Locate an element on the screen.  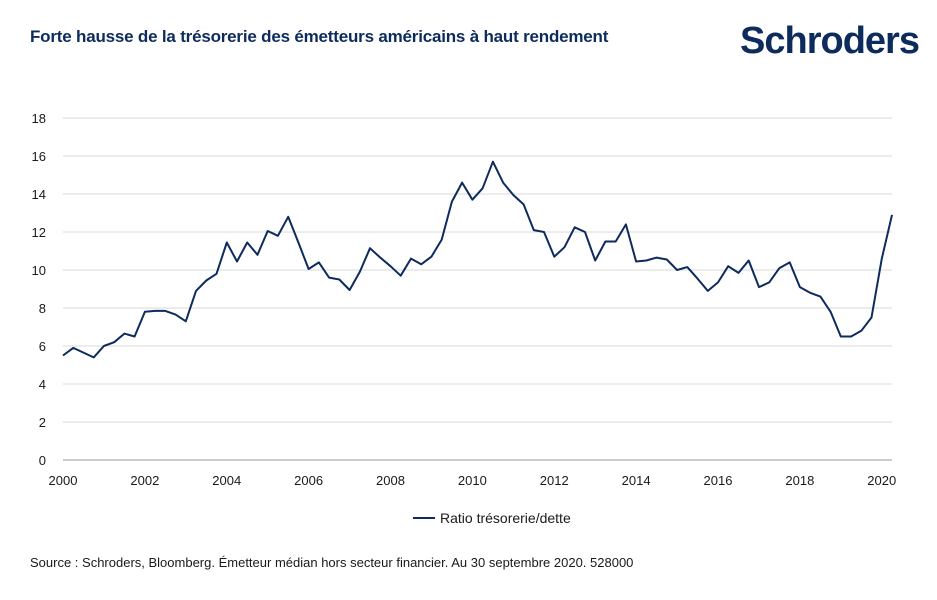
y-tick-label: 6 is located at coordinates (42, 346).